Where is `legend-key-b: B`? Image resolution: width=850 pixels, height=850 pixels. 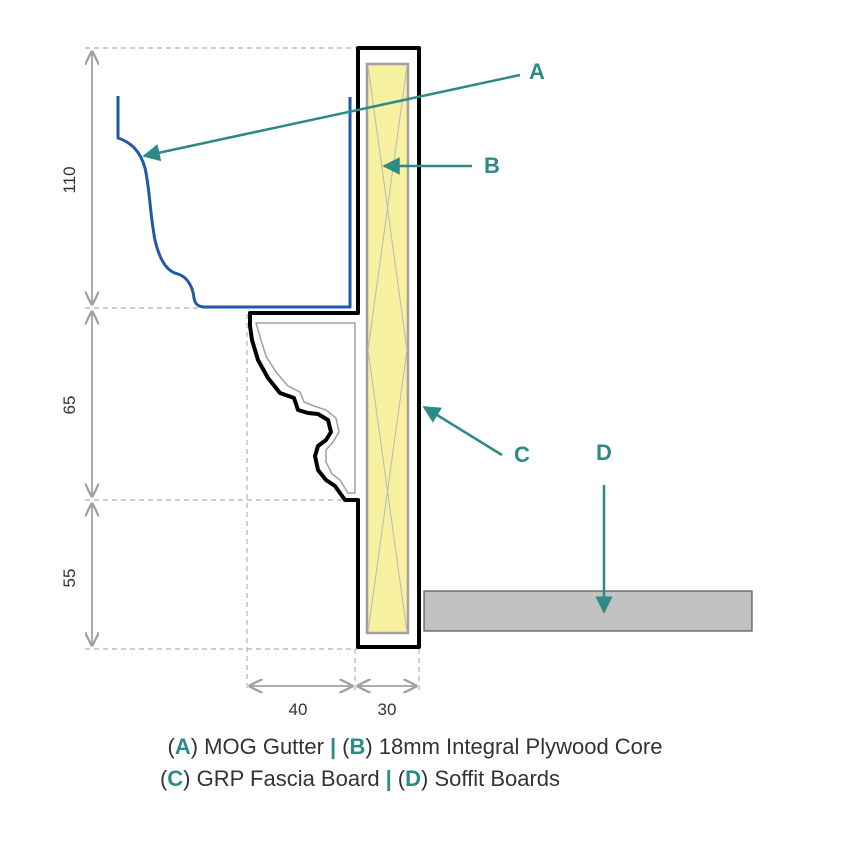 legend-key-b: B is located at coordinates (357, 746).